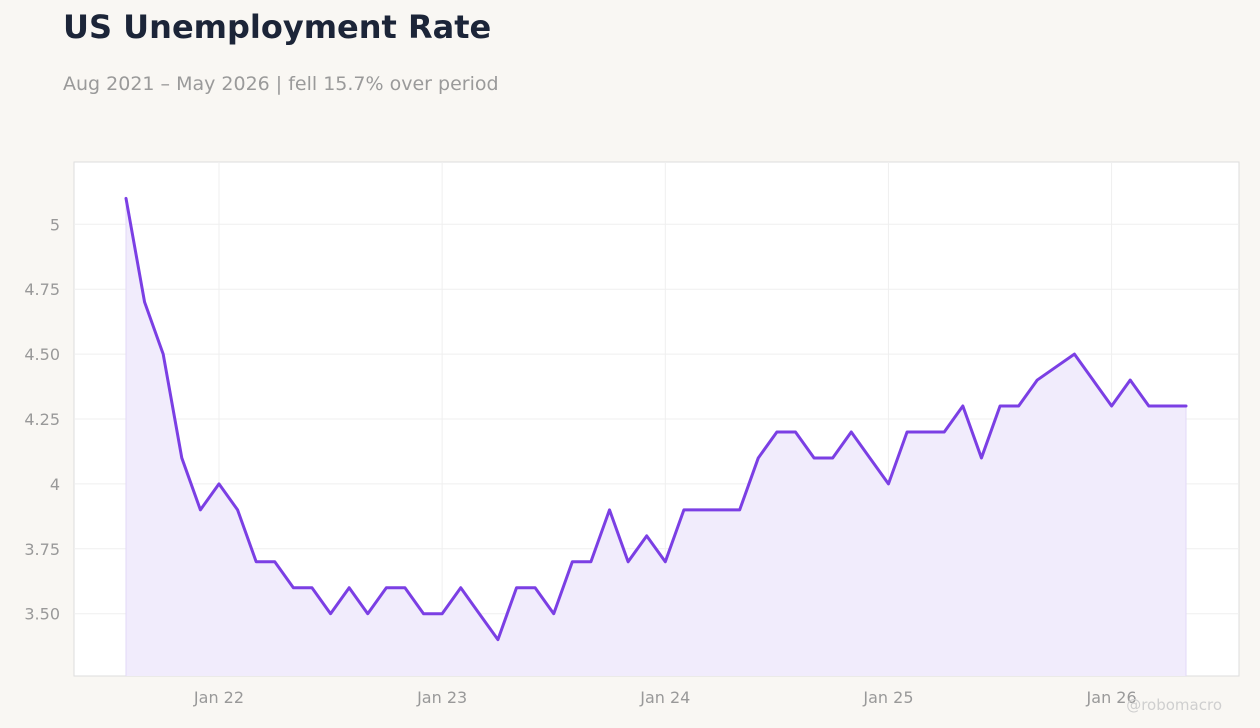  What do you see at coordinates (42, 354) in the screenshot?
I see `y-tick-label: 4.50` at bounding box center [42, 354].